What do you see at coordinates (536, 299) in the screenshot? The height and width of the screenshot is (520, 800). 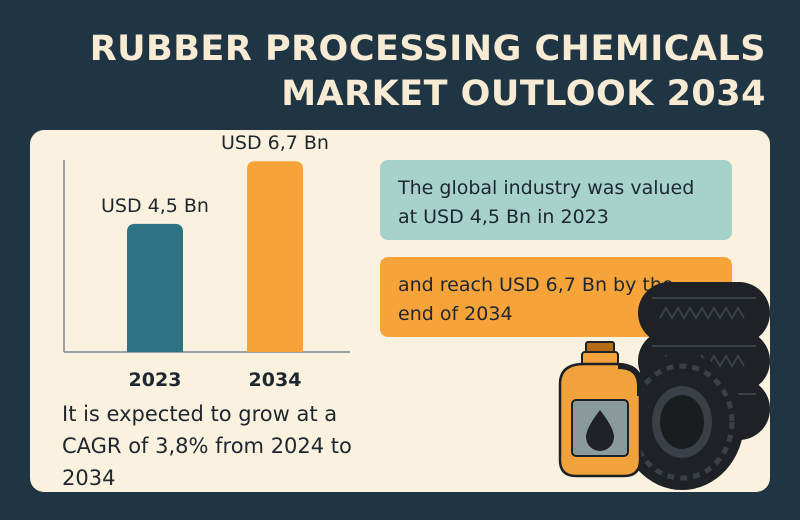 I see `valuation-2034-text: and reach USD 6,7 Bn by the end of 2034` at bounding box center [536, 299].